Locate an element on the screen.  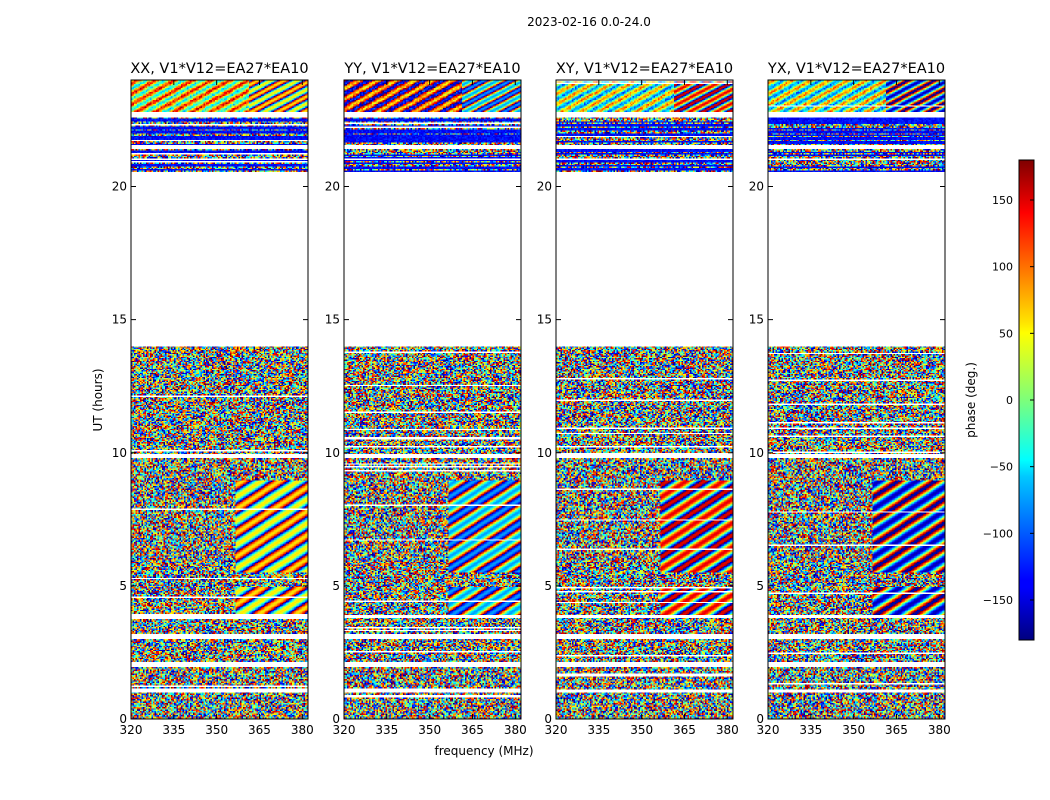
figure-suptitle: 2023-02-16 0.0-24.0 is located at coordinates (589, 22).